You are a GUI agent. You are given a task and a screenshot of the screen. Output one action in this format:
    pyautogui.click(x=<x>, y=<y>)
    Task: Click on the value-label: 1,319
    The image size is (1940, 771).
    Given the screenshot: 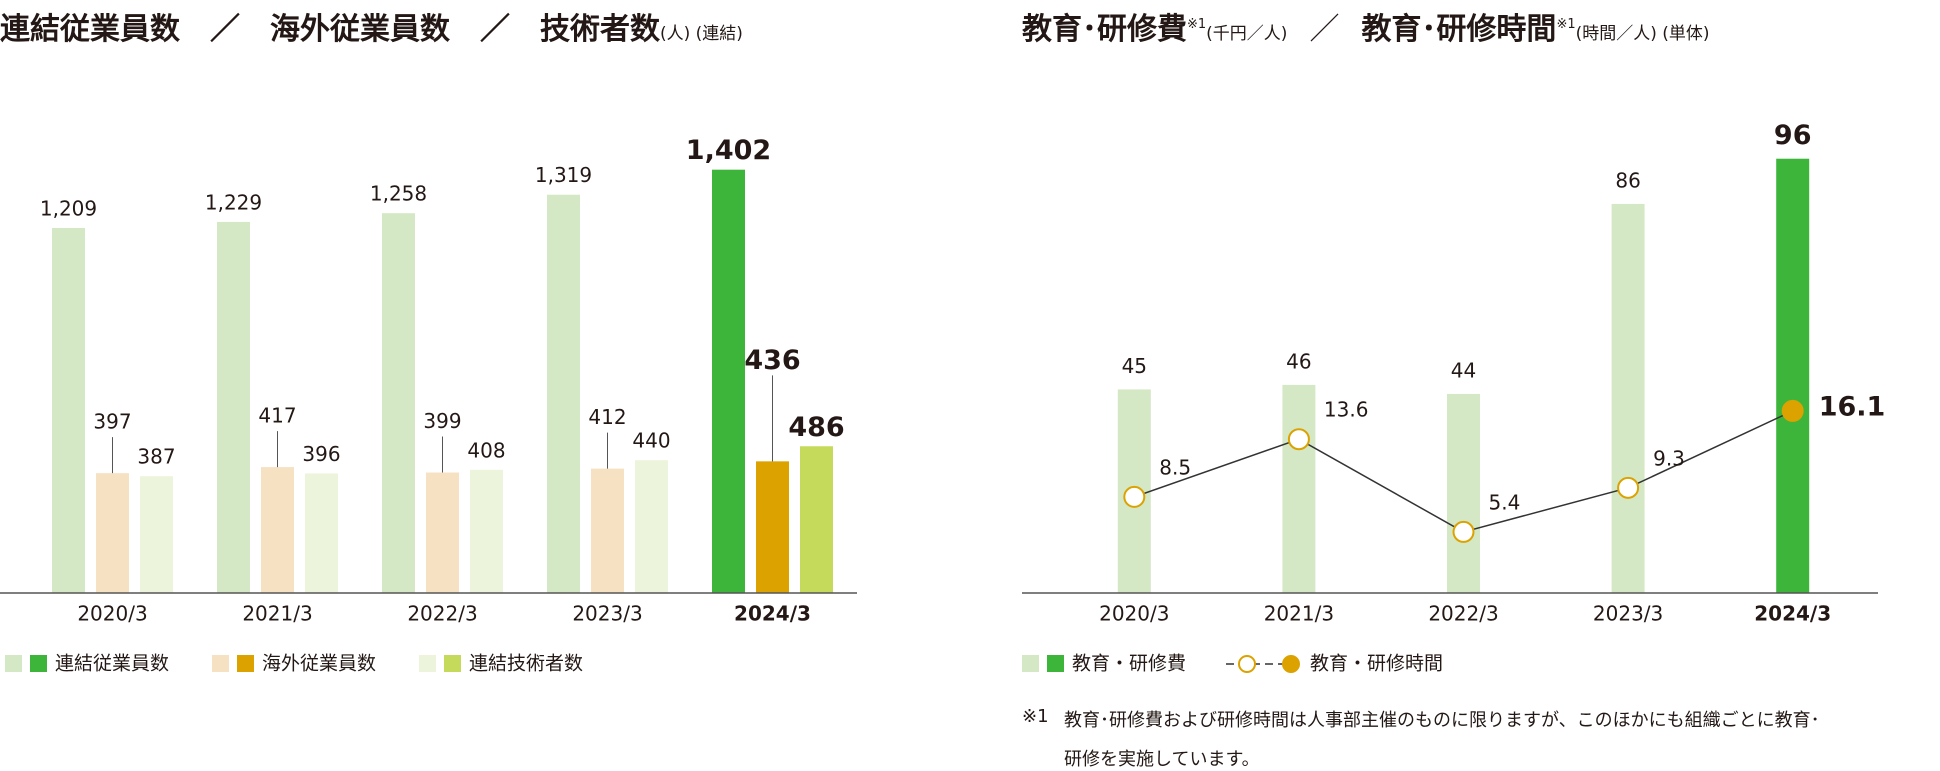 What is the action you would take?
    pyautogui.click(x=563, y=175)
    